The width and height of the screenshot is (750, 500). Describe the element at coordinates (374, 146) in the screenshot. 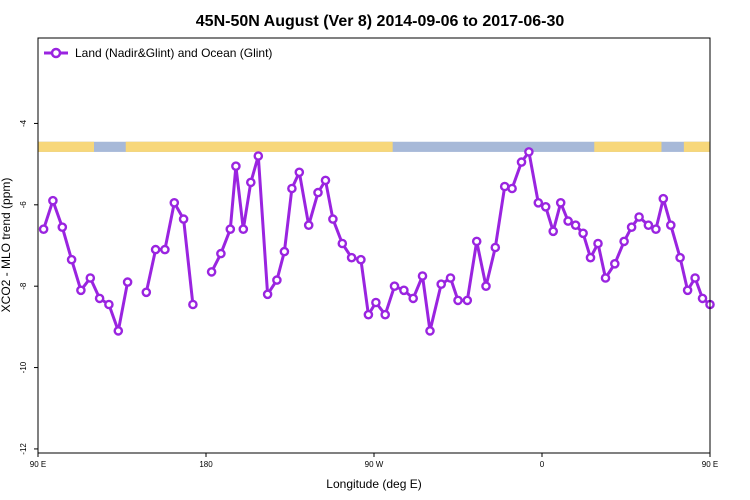

I see `land-ocean-band` at that location.